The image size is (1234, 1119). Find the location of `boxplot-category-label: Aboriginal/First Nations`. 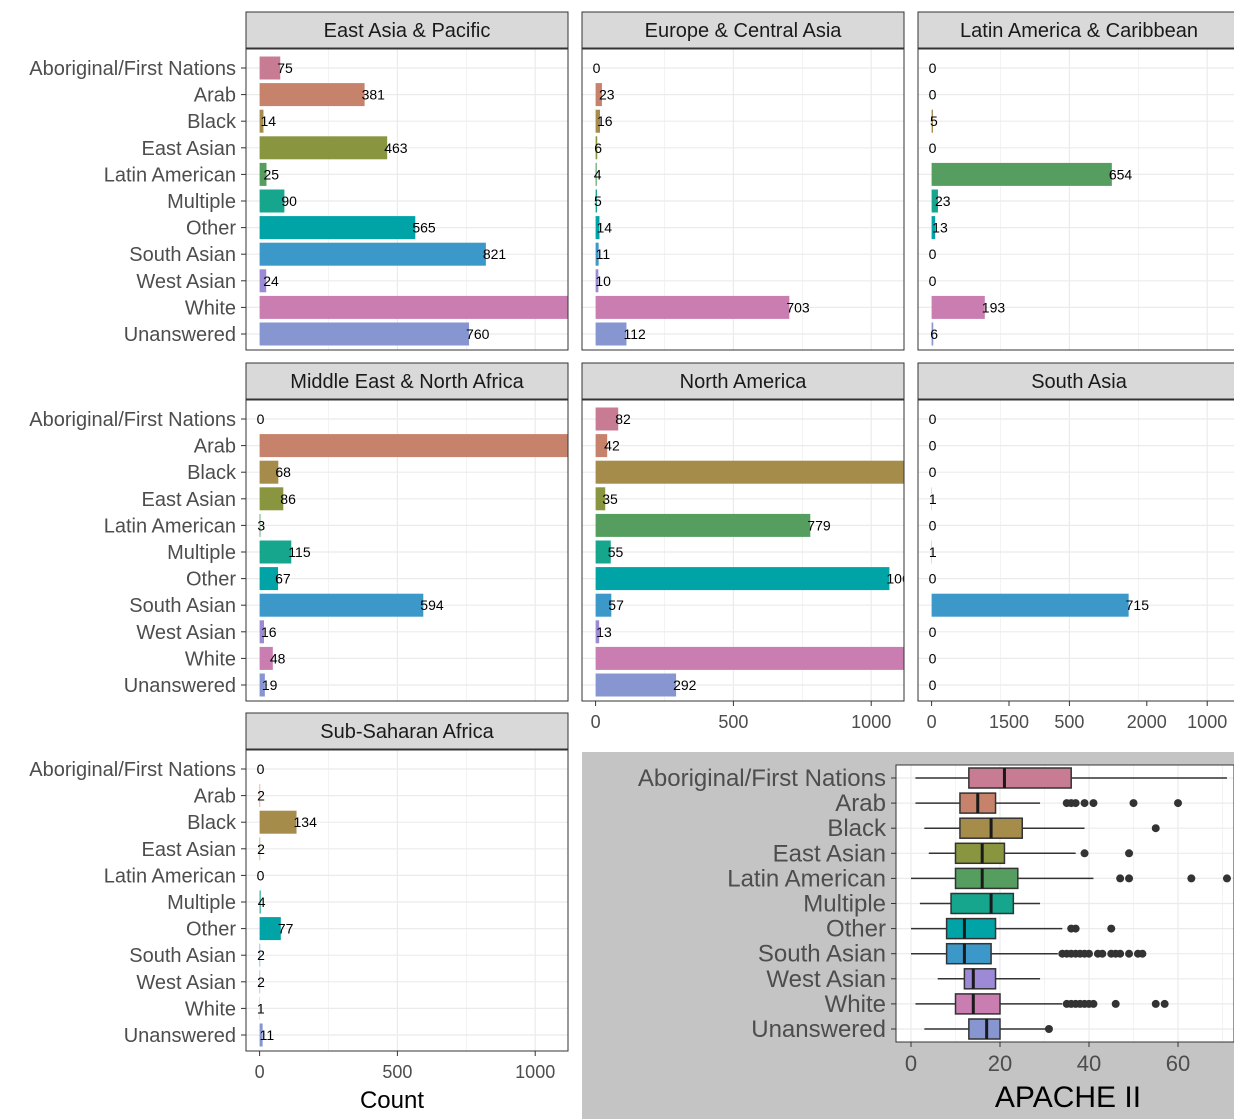

boxplot-category-label: Aboriginal/First Nations is located at coordinates (762, 778).